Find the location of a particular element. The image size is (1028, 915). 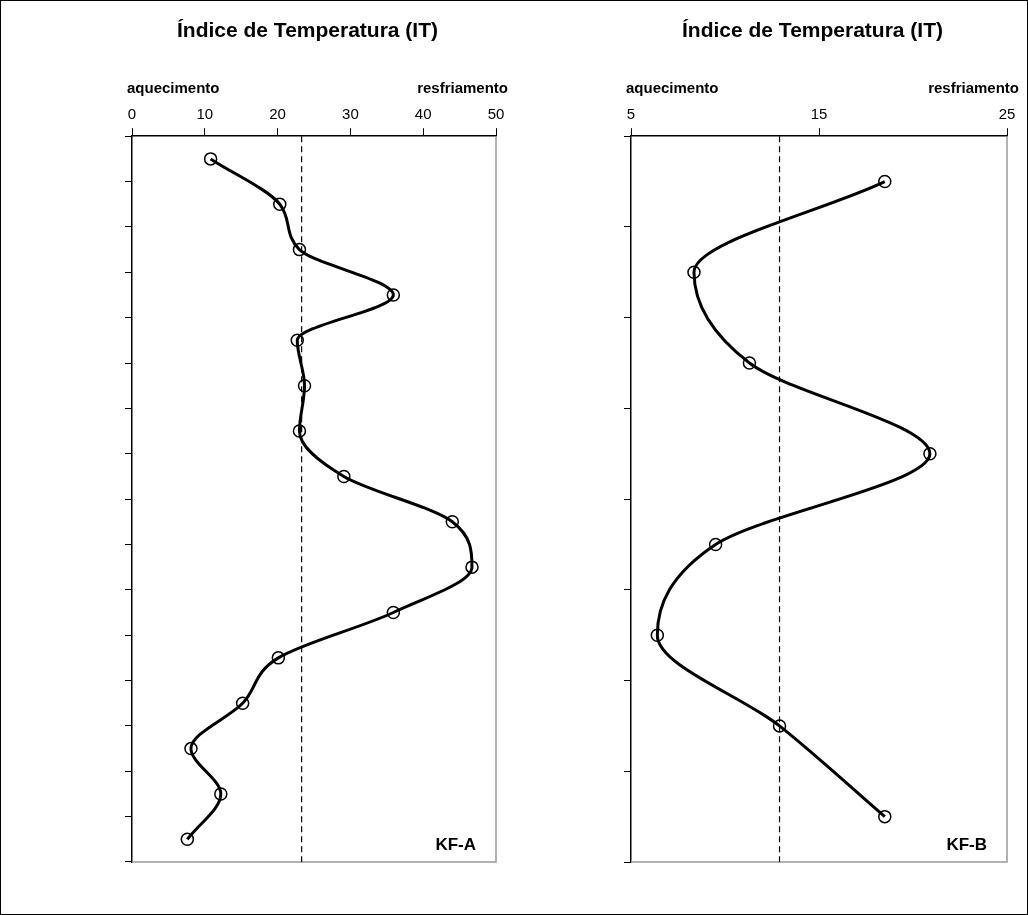

x-tick-label: 20 is located at coordinates (277, 114).